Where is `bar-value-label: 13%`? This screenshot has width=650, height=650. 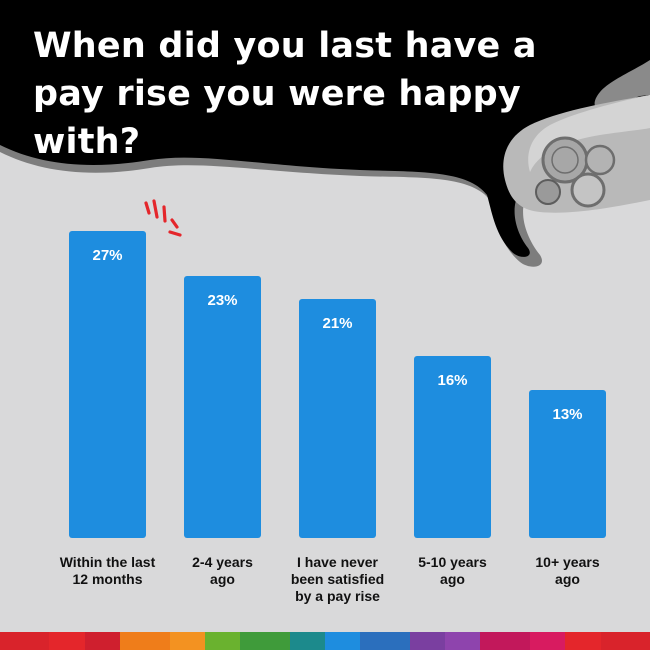
bar-value-label: 13% is located at coordinates (567, 415).